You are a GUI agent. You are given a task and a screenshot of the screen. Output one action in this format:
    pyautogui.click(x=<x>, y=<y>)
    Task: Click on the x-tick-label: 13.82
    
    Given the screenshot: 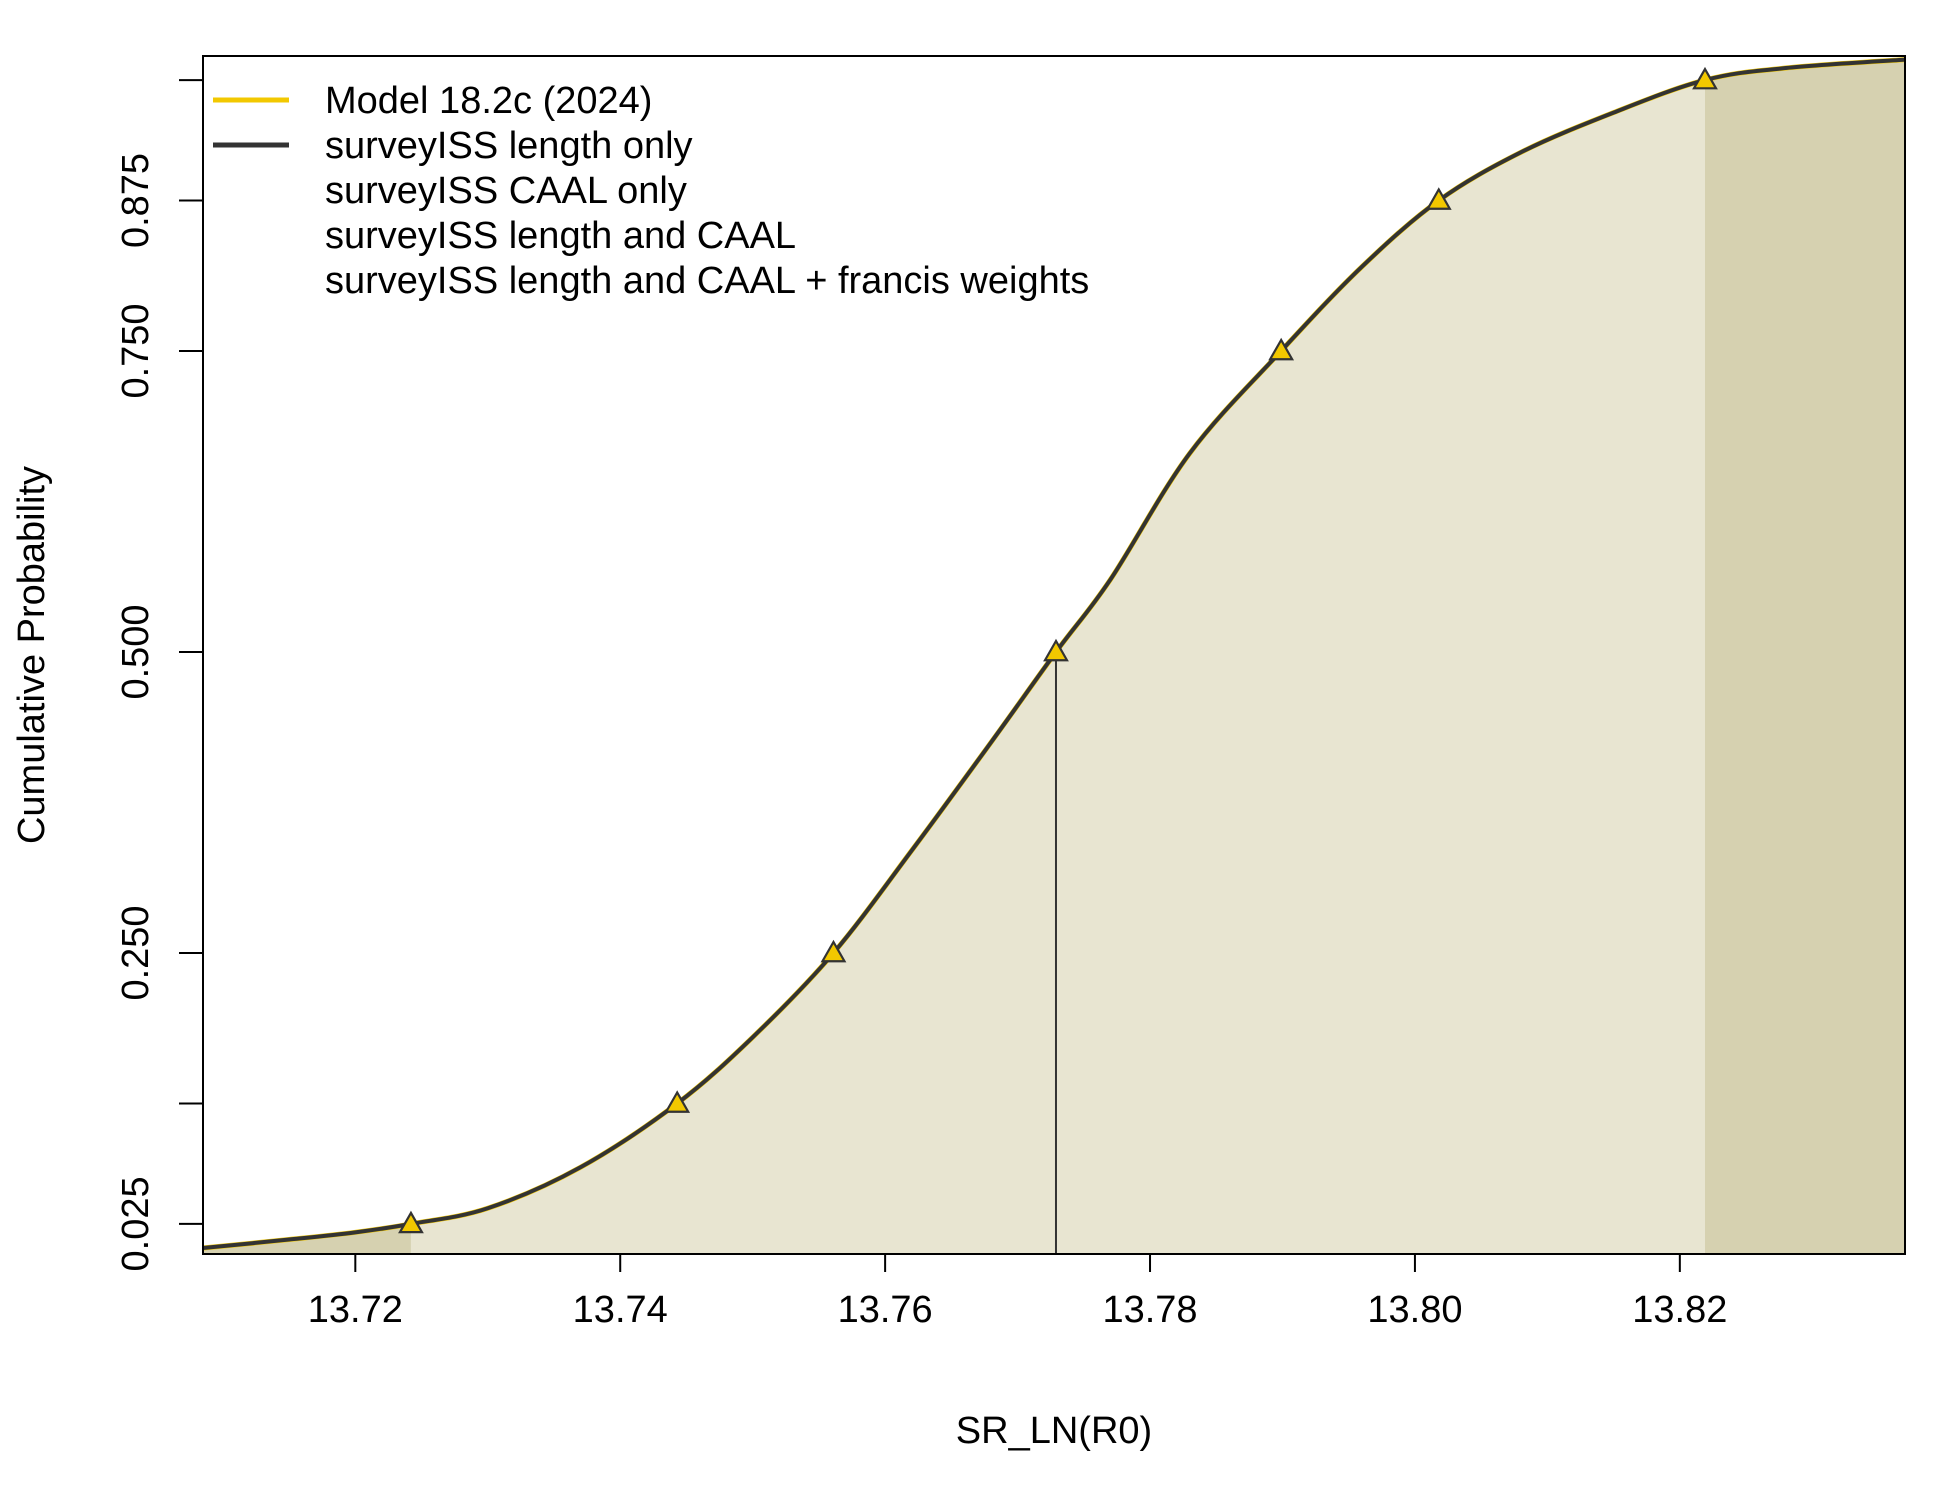 What is the action you would take?
    pyautogui.click(x=1679, y=1310)
    